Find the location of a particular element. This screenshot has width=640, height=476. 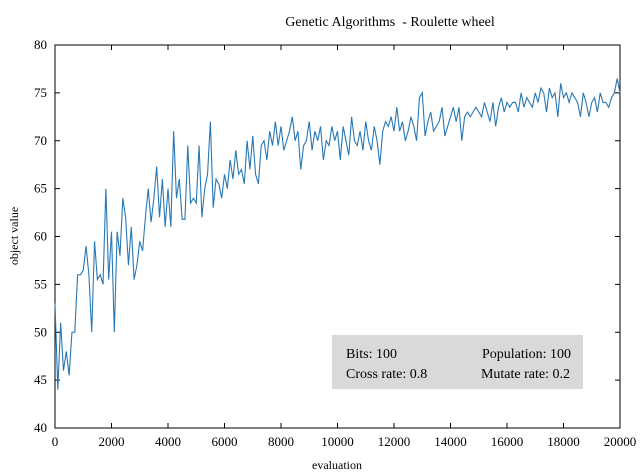

y-tick-label: 45 is located at coordinates (40, 379).